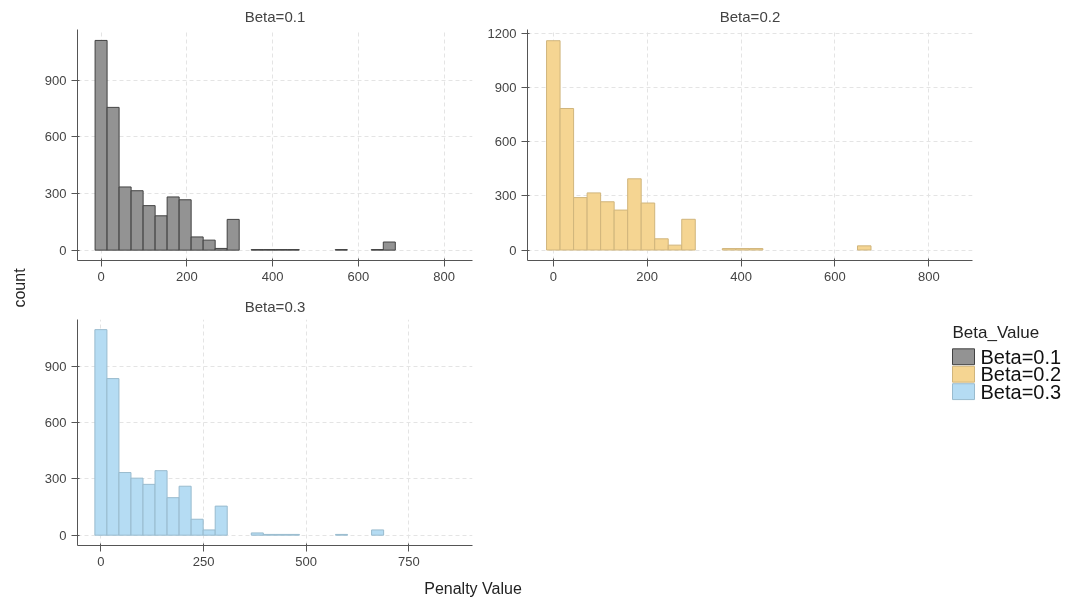  Describe the element at coordinates (275, 306) in the screenshot. I see `chart-title: Beta=0.3` at that location.